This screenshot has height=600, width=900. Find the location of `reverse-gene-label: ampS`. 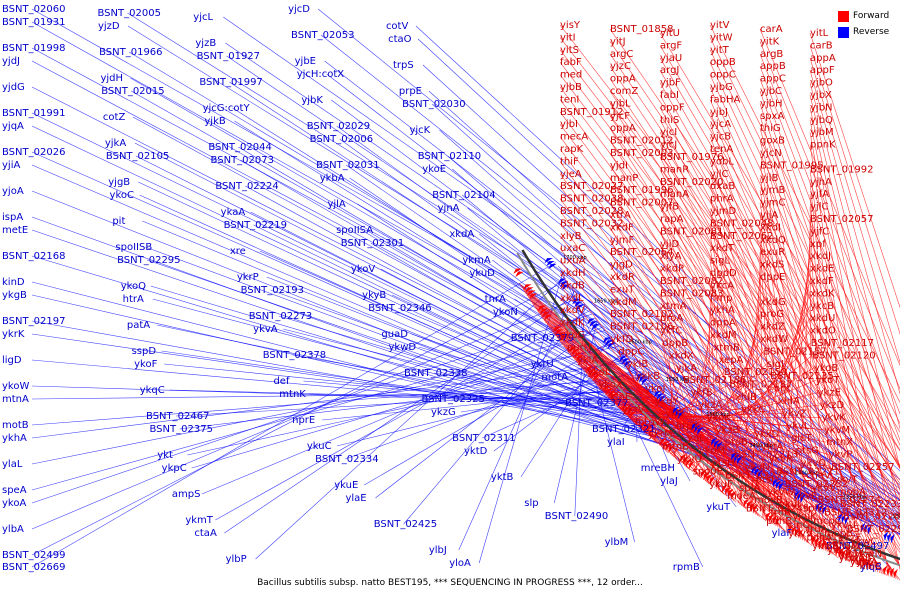

reverse-gene-label: ampS is located at coordinates (186, 494).